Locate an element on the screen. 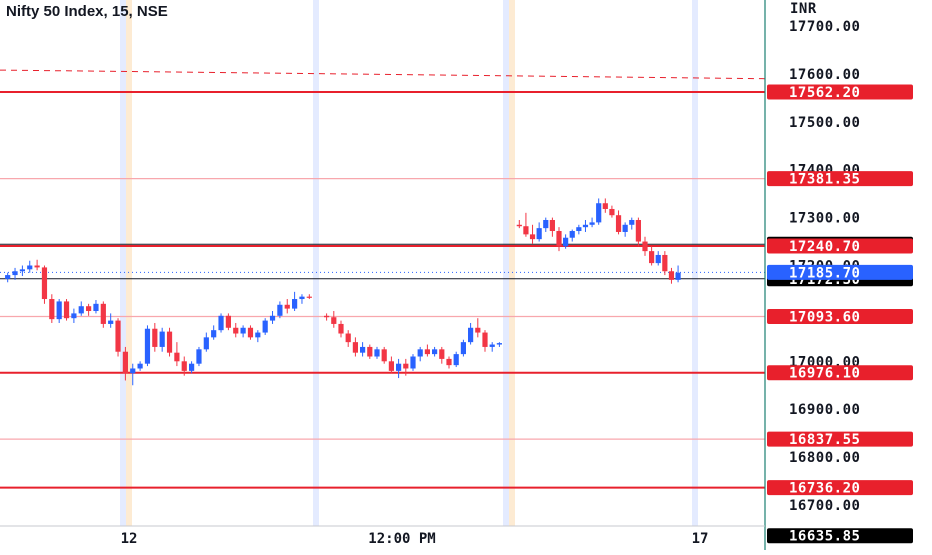 The image size is (932, 555). currency-label: INR is located at coordinates (803, 9).